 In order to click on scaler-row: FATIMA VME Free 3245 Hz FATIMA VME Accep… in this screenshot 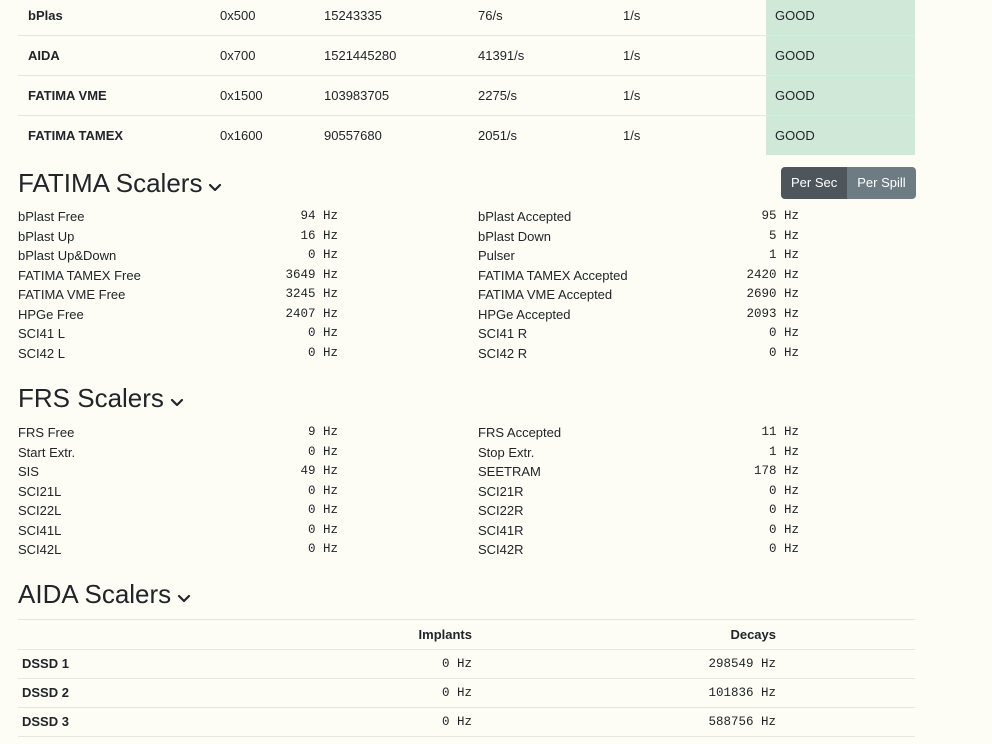, I will do `click(458, 295)`.